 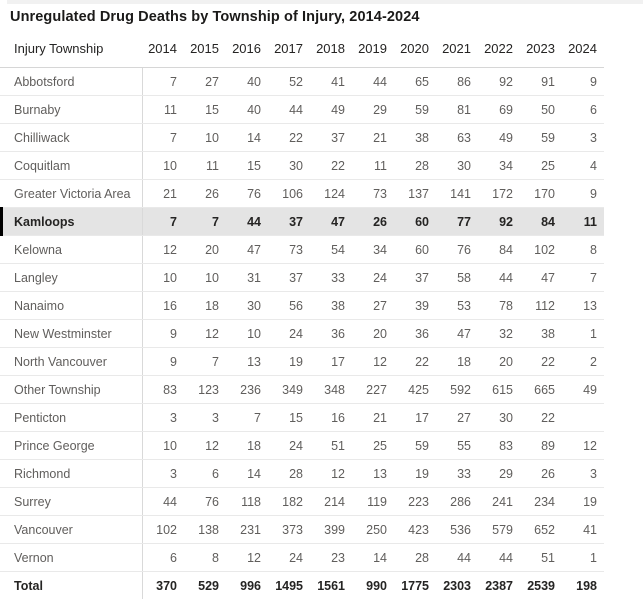 I want to click on value-cell: 137, so click(x=415, y=193).